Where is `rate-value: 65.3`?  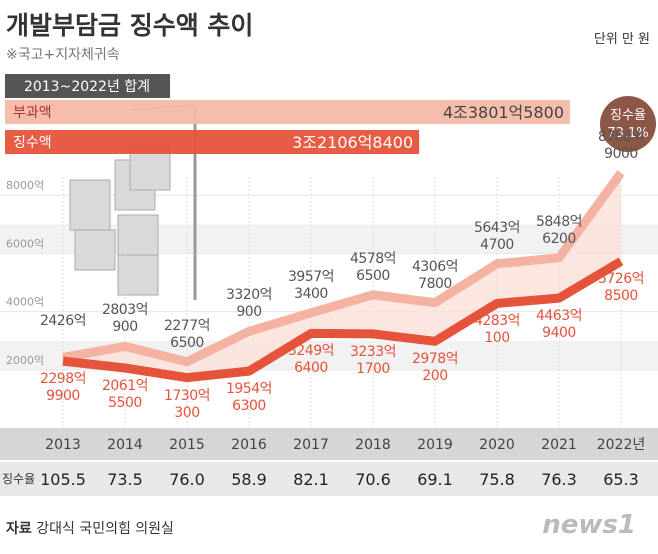 rate-value: 65.3 is located at coordinates (621, 479).